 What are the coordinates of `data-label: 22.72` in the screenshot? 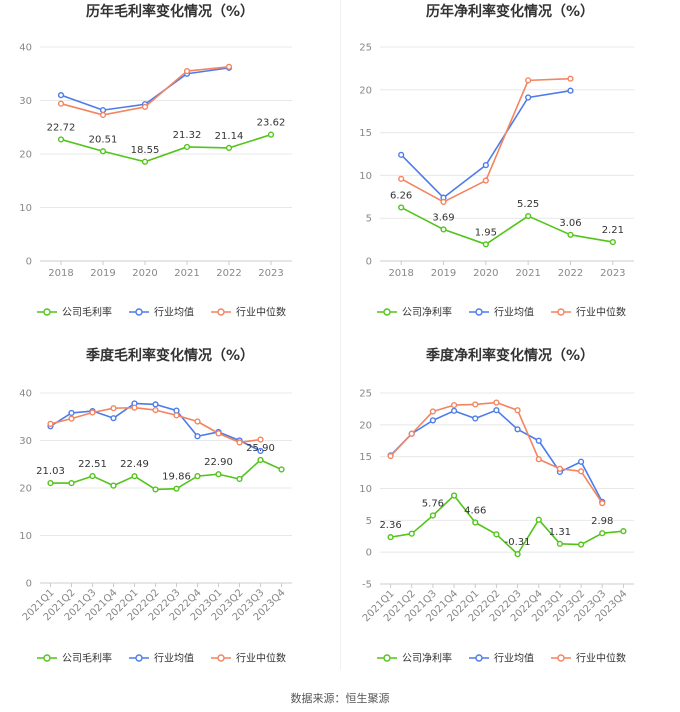 It's located at (61, 127).